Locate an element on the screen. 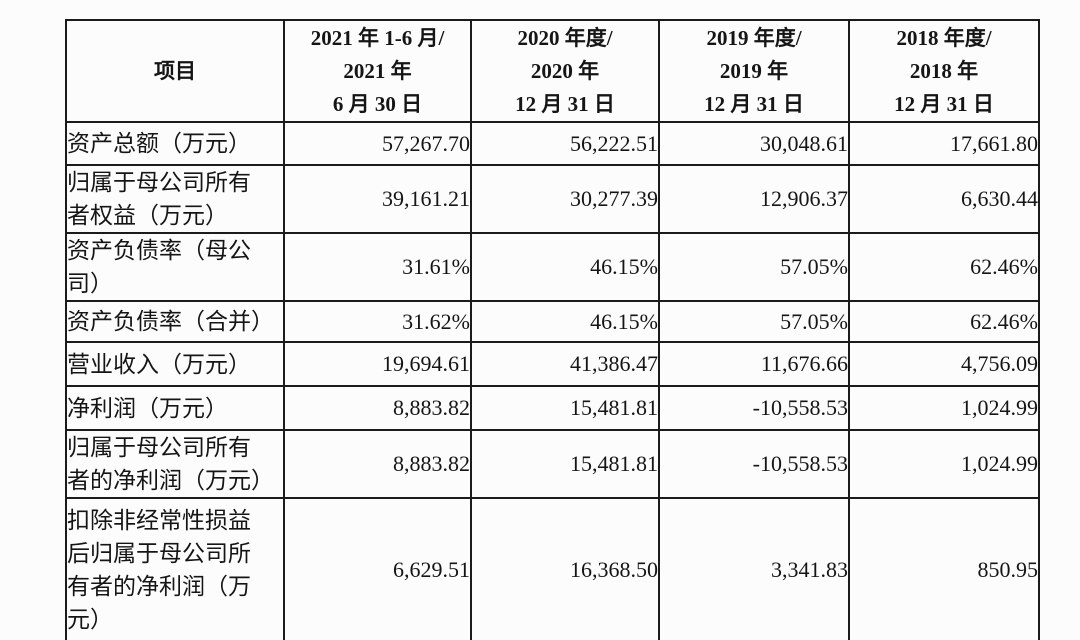 This screenshot has height=640, width=1080. value-cell: 19,694.61 is located at coordinates (377, 364).